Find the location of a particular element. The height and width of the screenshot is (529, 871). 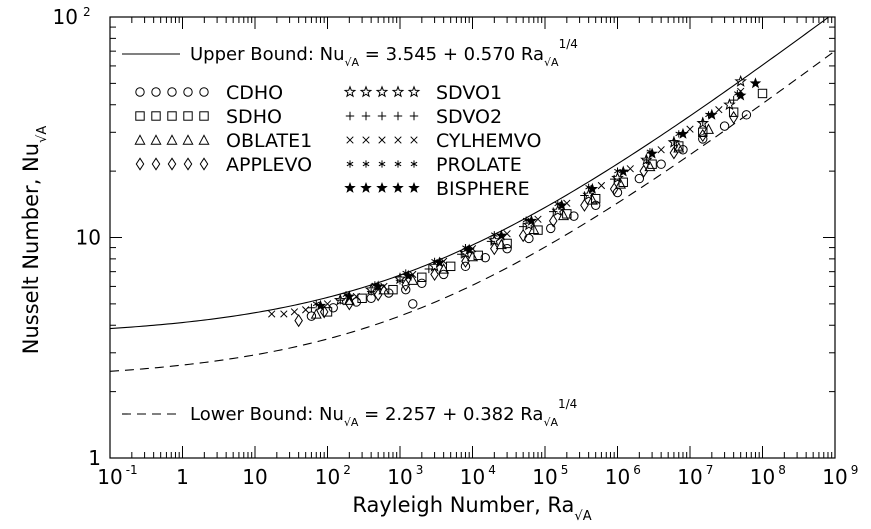

y-tick-label: 1 is located at coordinates (94, 458).